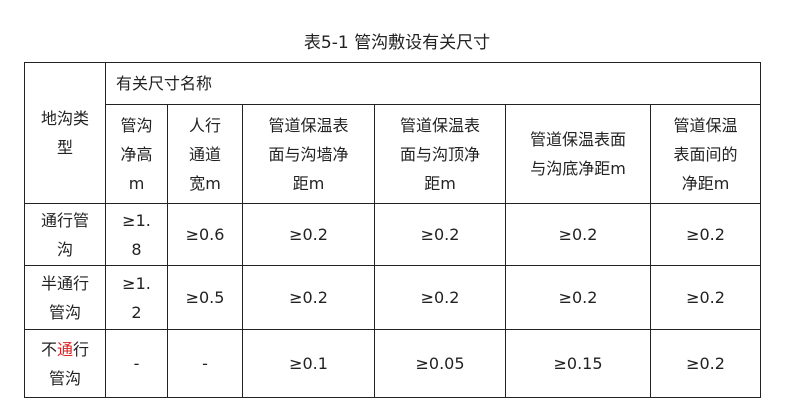 This screenshot has height=416, width=794. I want to click on type-part-highlight: 通, so click(64, 349).